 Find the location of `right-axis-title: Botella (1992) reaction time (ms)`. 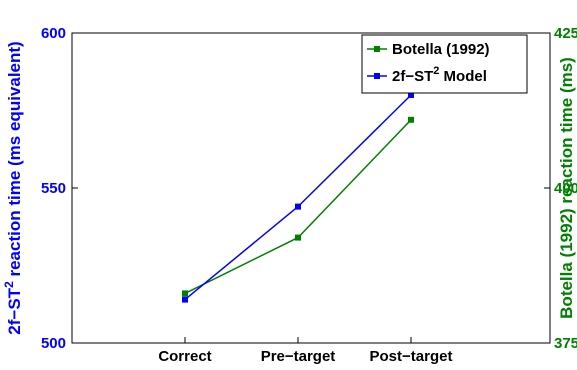

right-axis-title: Botella (1992) reaction time (ms) is located at coordinates (566, 188).